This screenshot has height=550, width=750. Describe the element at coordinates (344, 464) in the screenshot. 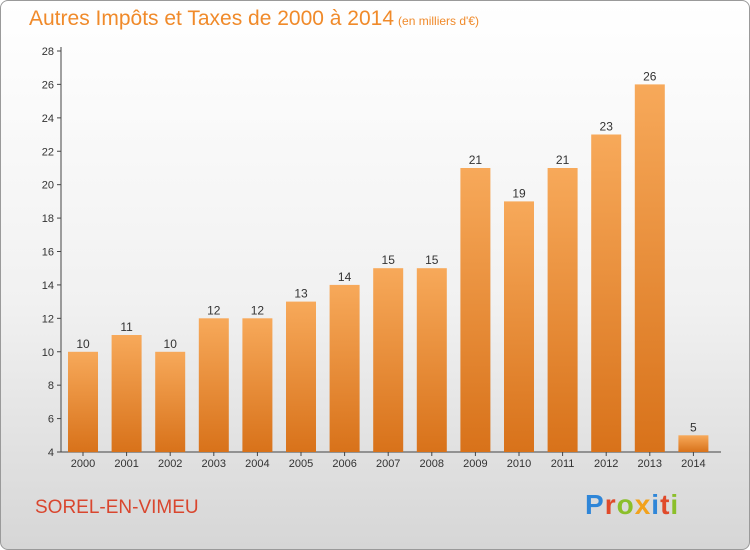

I see `x-tick-label: 2006` at that location.